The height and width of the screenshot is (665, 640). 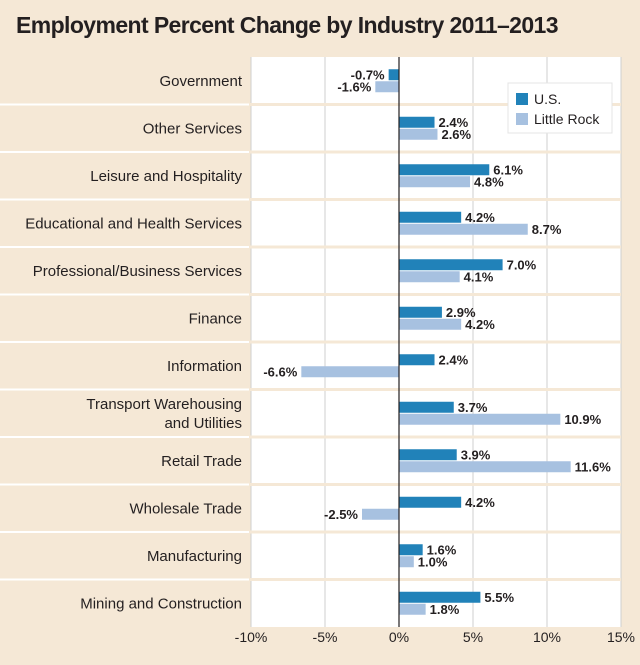 What do you see at coordinates (200, 81) in the screenshot?
I see `category-label: Government` at bounding box center [200, 81].